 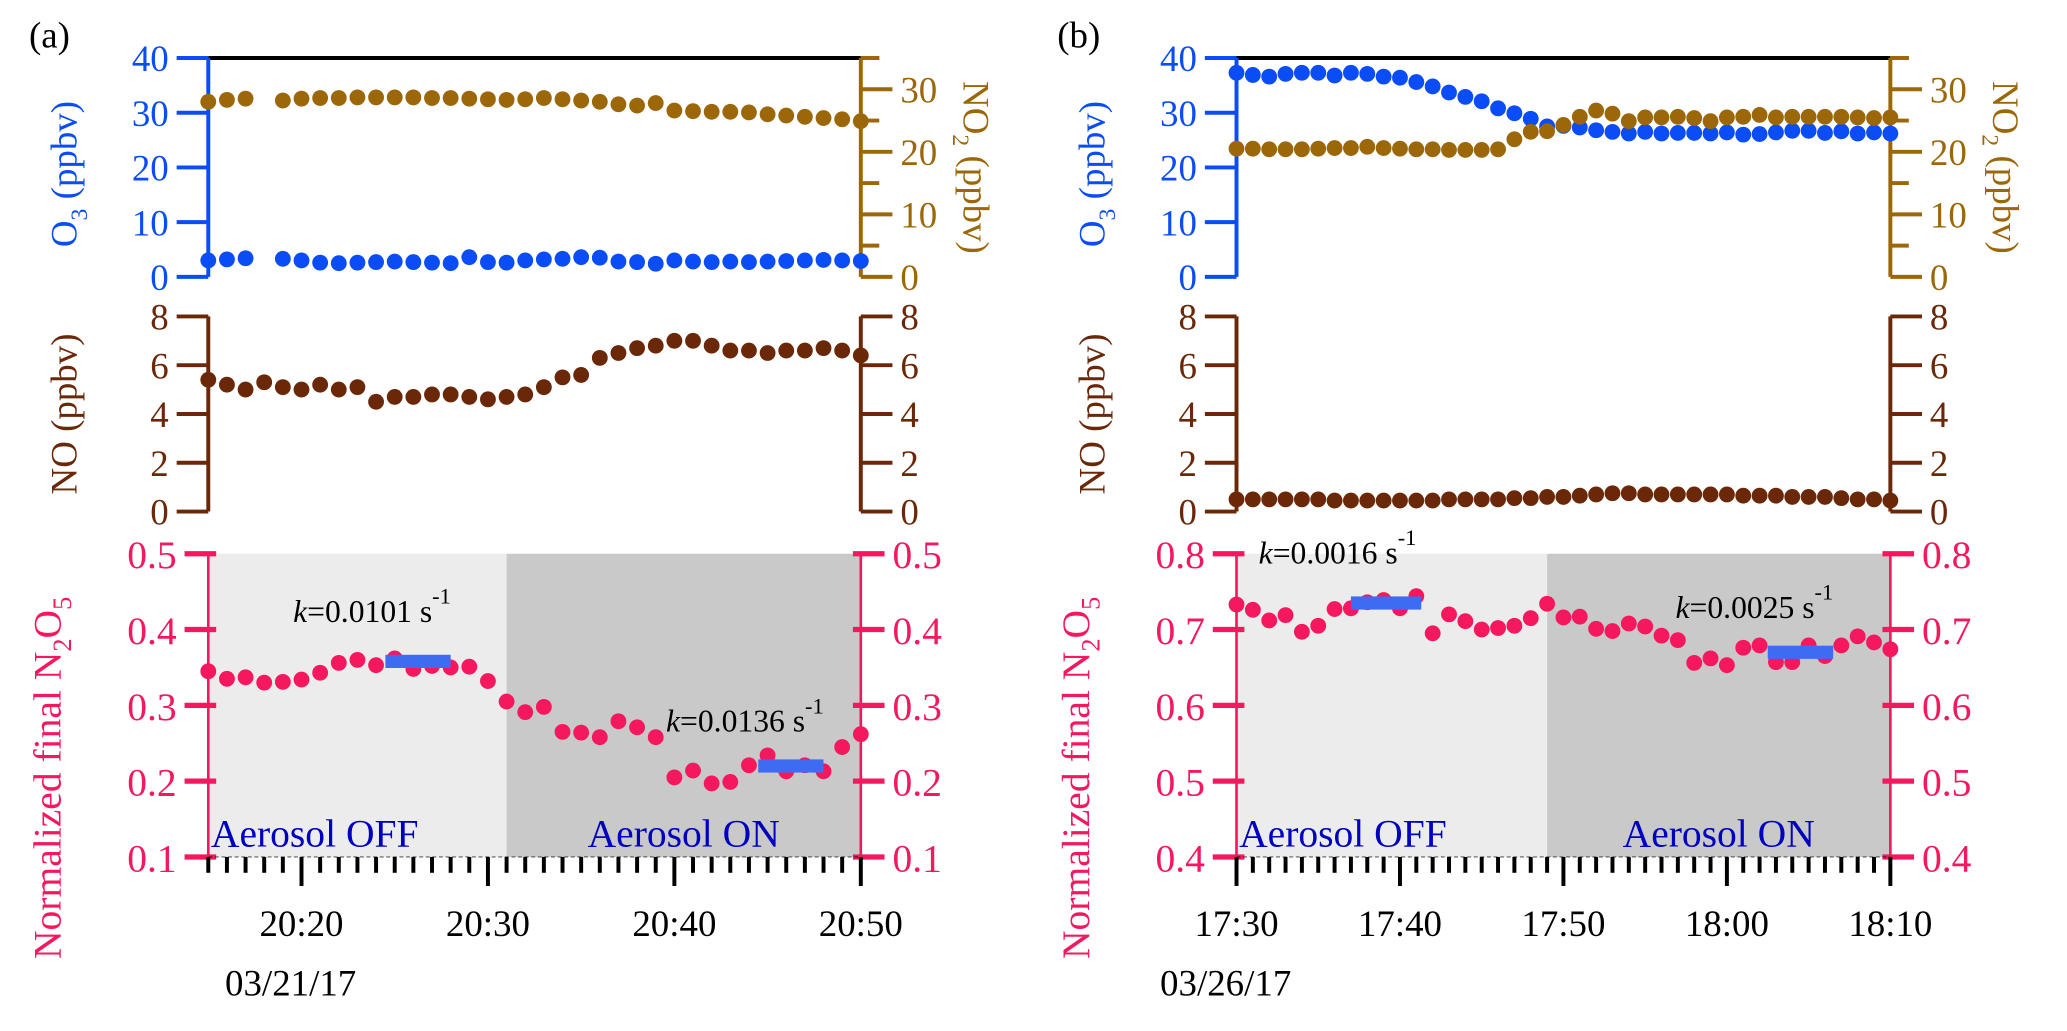 I want to click on o3-label-o: O, so click(x=63, y=233).